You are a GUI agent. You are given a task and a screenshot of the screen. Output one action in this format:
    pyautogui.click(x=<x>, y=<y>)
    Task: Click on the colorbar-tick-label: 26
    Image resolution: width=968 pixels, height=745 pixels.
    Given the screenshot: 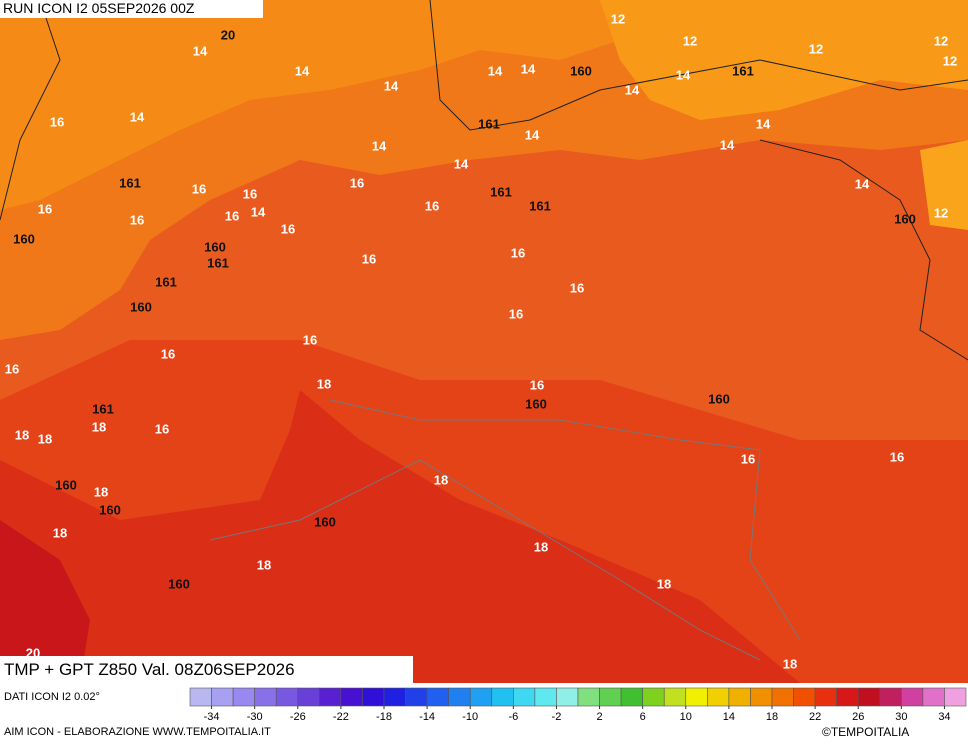 What is the action you would take?
    pyautogui.click(x=858, y=717)
    